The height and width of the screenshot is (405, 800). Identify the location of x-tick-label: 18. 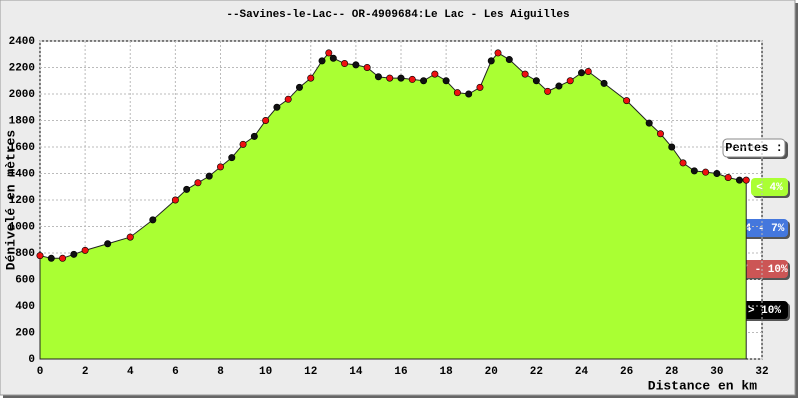
(447, 372).